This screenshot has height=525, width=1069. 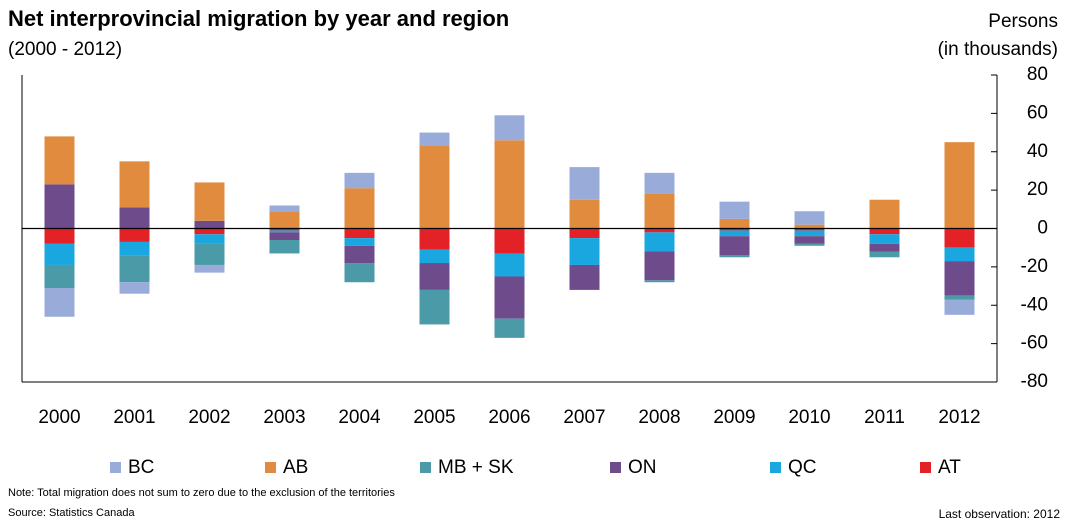 What do you see at coordinates (1023, 21) in the screenshot?
I see `y-axis-label: Persons` at bounding box center [1023, 21].